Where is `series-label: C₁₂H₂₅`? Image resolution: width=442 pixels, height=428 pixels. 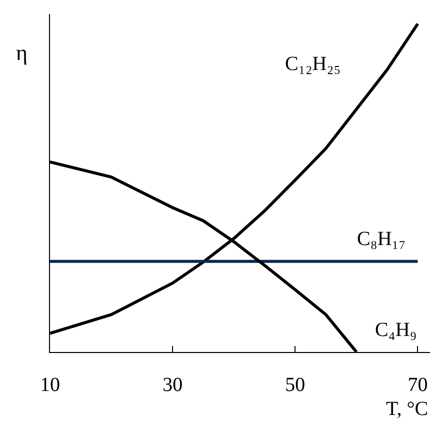
series-label: C₁₂H₂₅ is located at coordinates (313, 64).